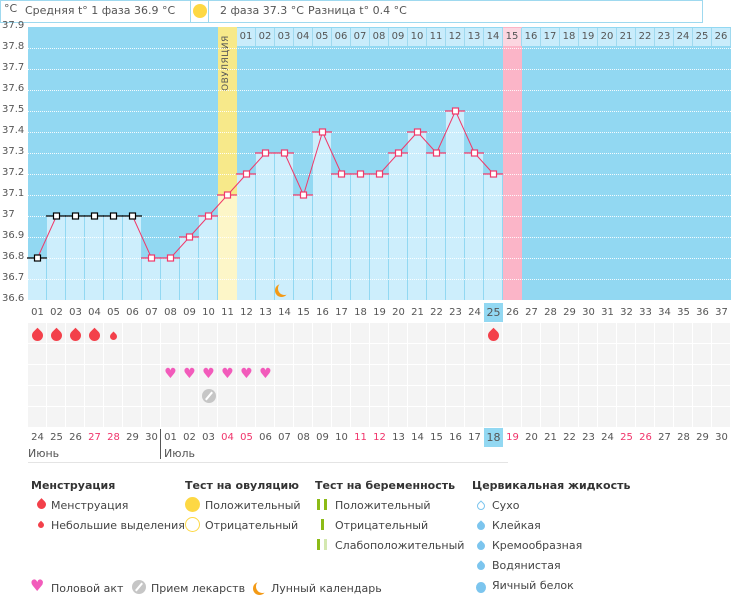 The width and height of the screenshot is (739, 595). I want to click on cycle-day-number: 09, so click(189, 312).